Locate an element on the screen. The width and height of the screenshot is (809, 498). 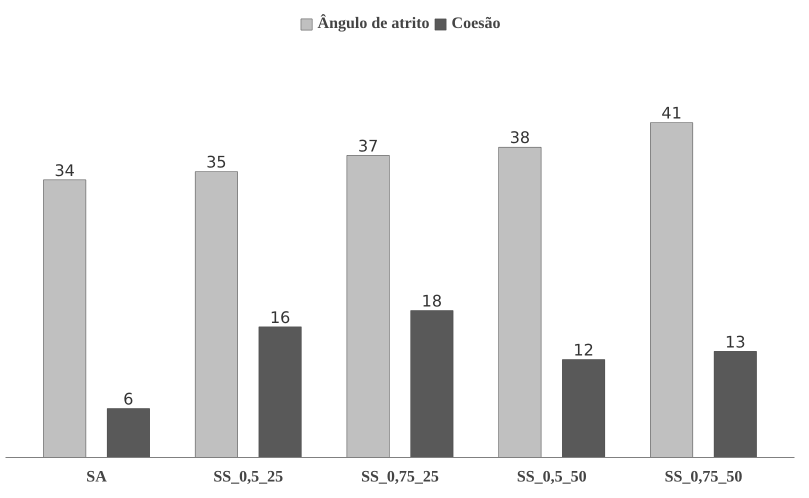
data-label: 12 is located at coordinates (583, 350).